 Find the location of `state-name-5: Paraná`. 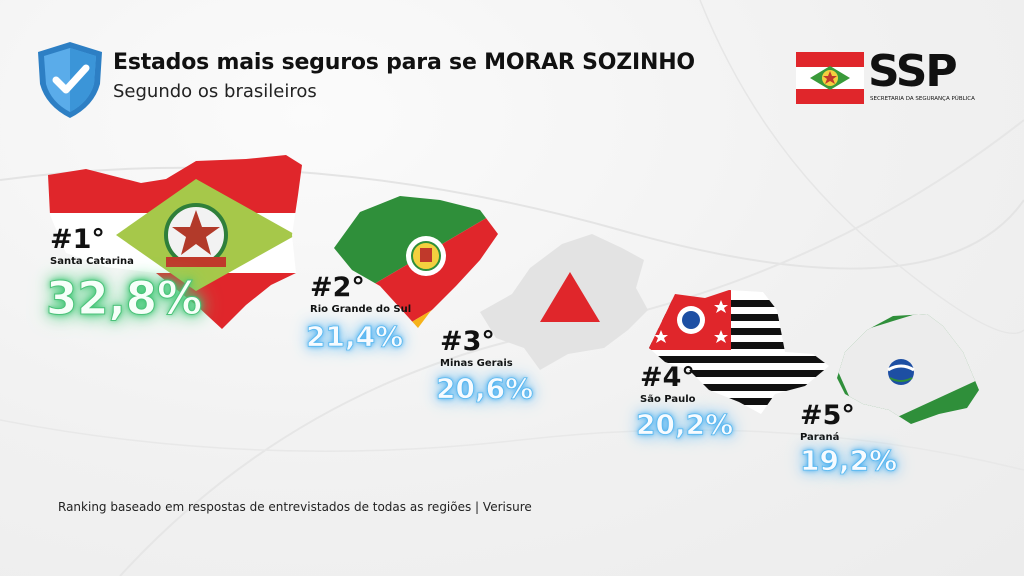

state-name-5: Paraná is located at coordinates (820, 437).